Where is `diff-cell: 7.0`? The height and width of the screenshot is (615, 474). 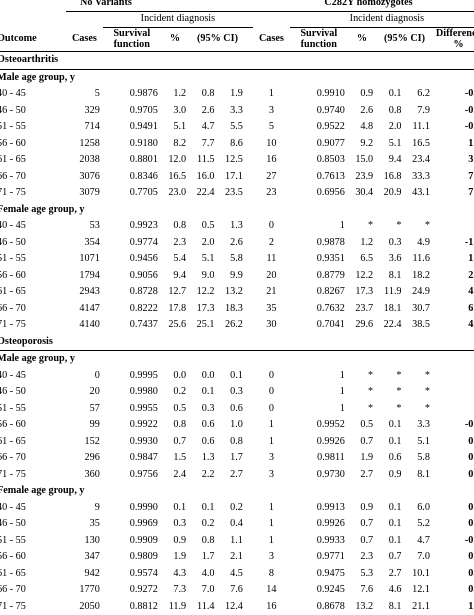 diff-cell: 7.0 is located at coordinates (453, 177).